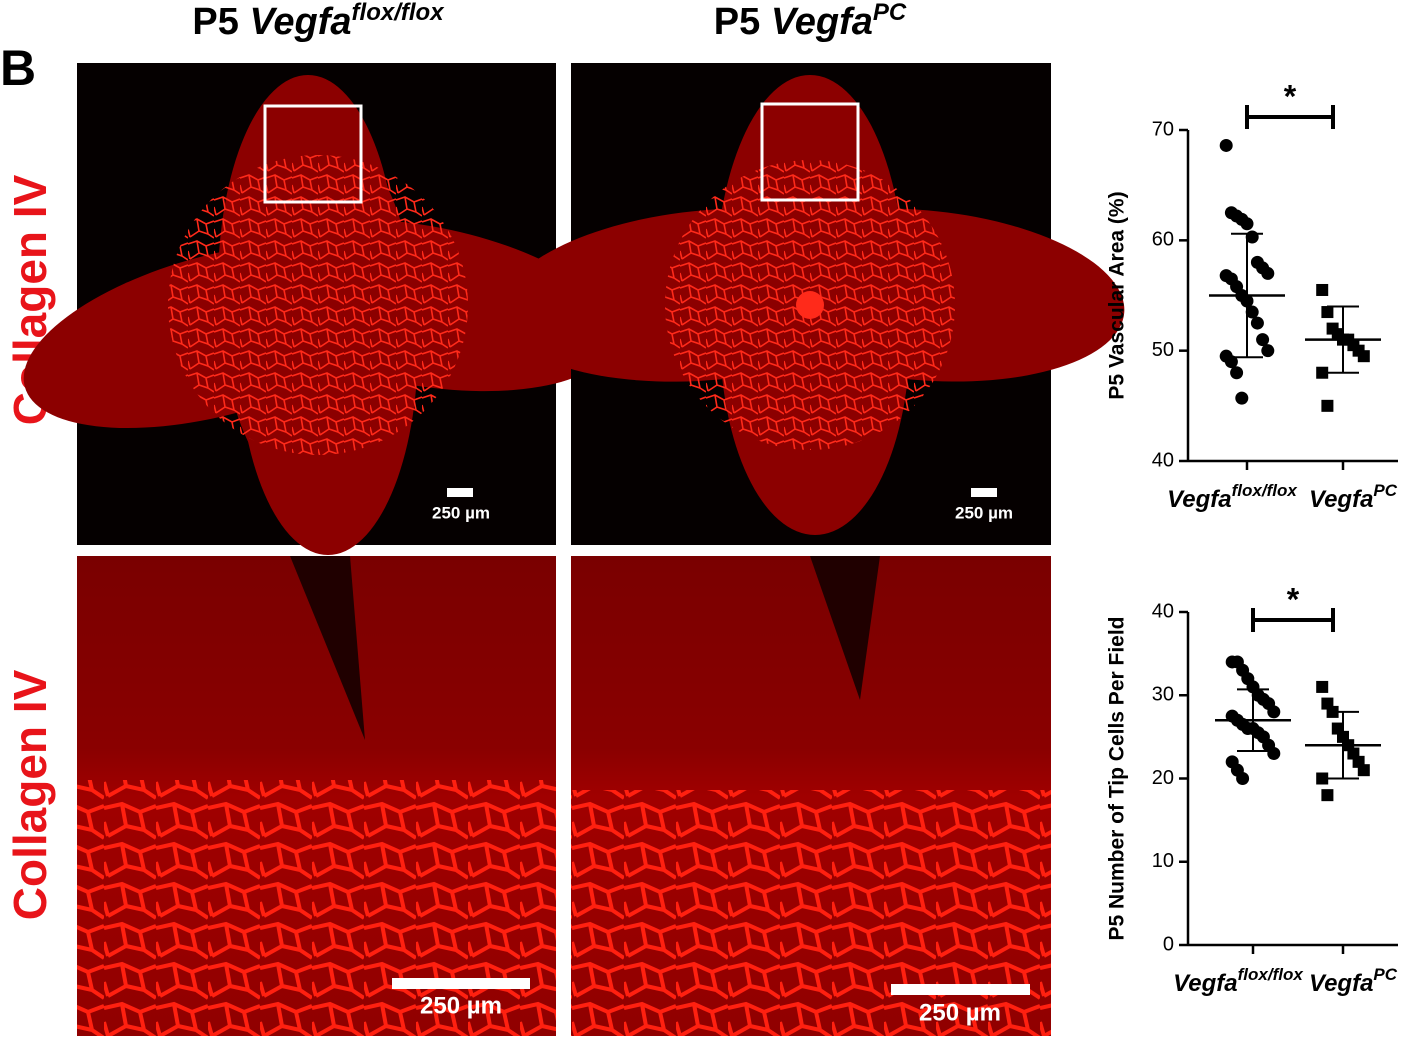 This screenshot has width=1422, height=1039. What do you see at coordinates (1163, 129) in the screenshot?
I see `y-tick-label: 70` at bounding box center [1163, 129].